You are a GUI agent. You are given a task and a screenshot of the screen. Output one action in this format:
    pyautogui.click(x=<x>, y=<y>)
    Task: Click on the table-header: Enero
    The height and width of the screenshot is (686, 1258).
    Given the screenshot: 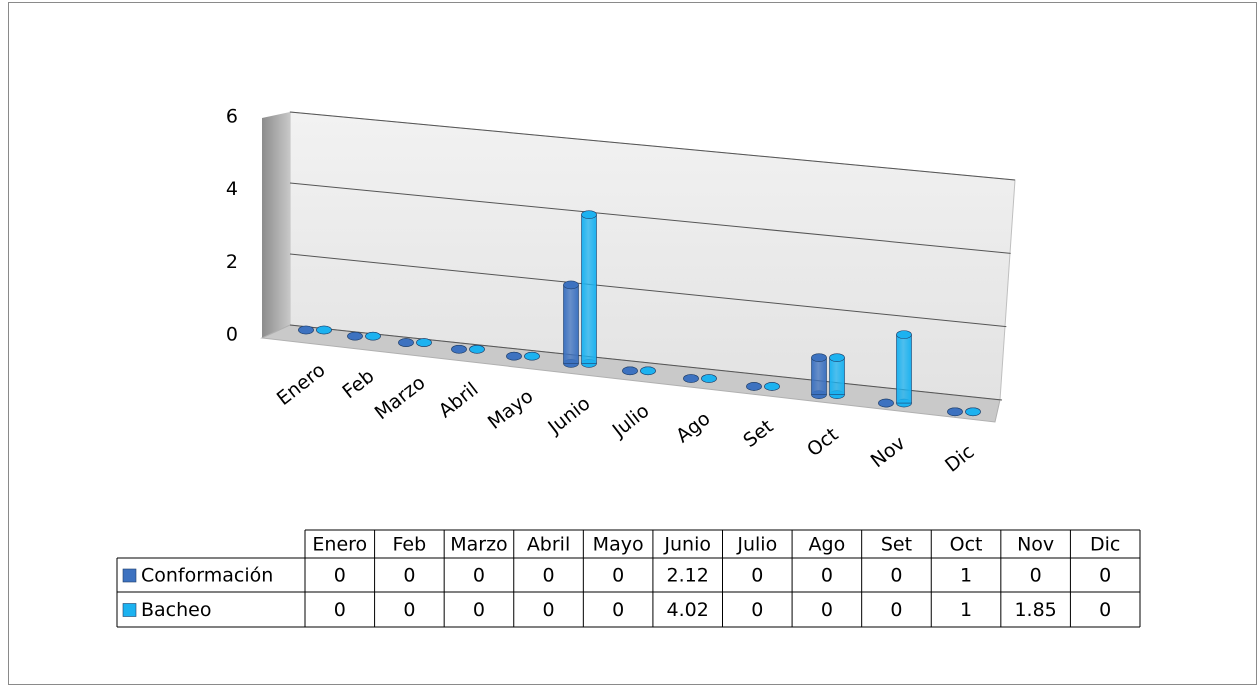 What is the action you would take?
    pyautogui.click(x=339, y=545)
    